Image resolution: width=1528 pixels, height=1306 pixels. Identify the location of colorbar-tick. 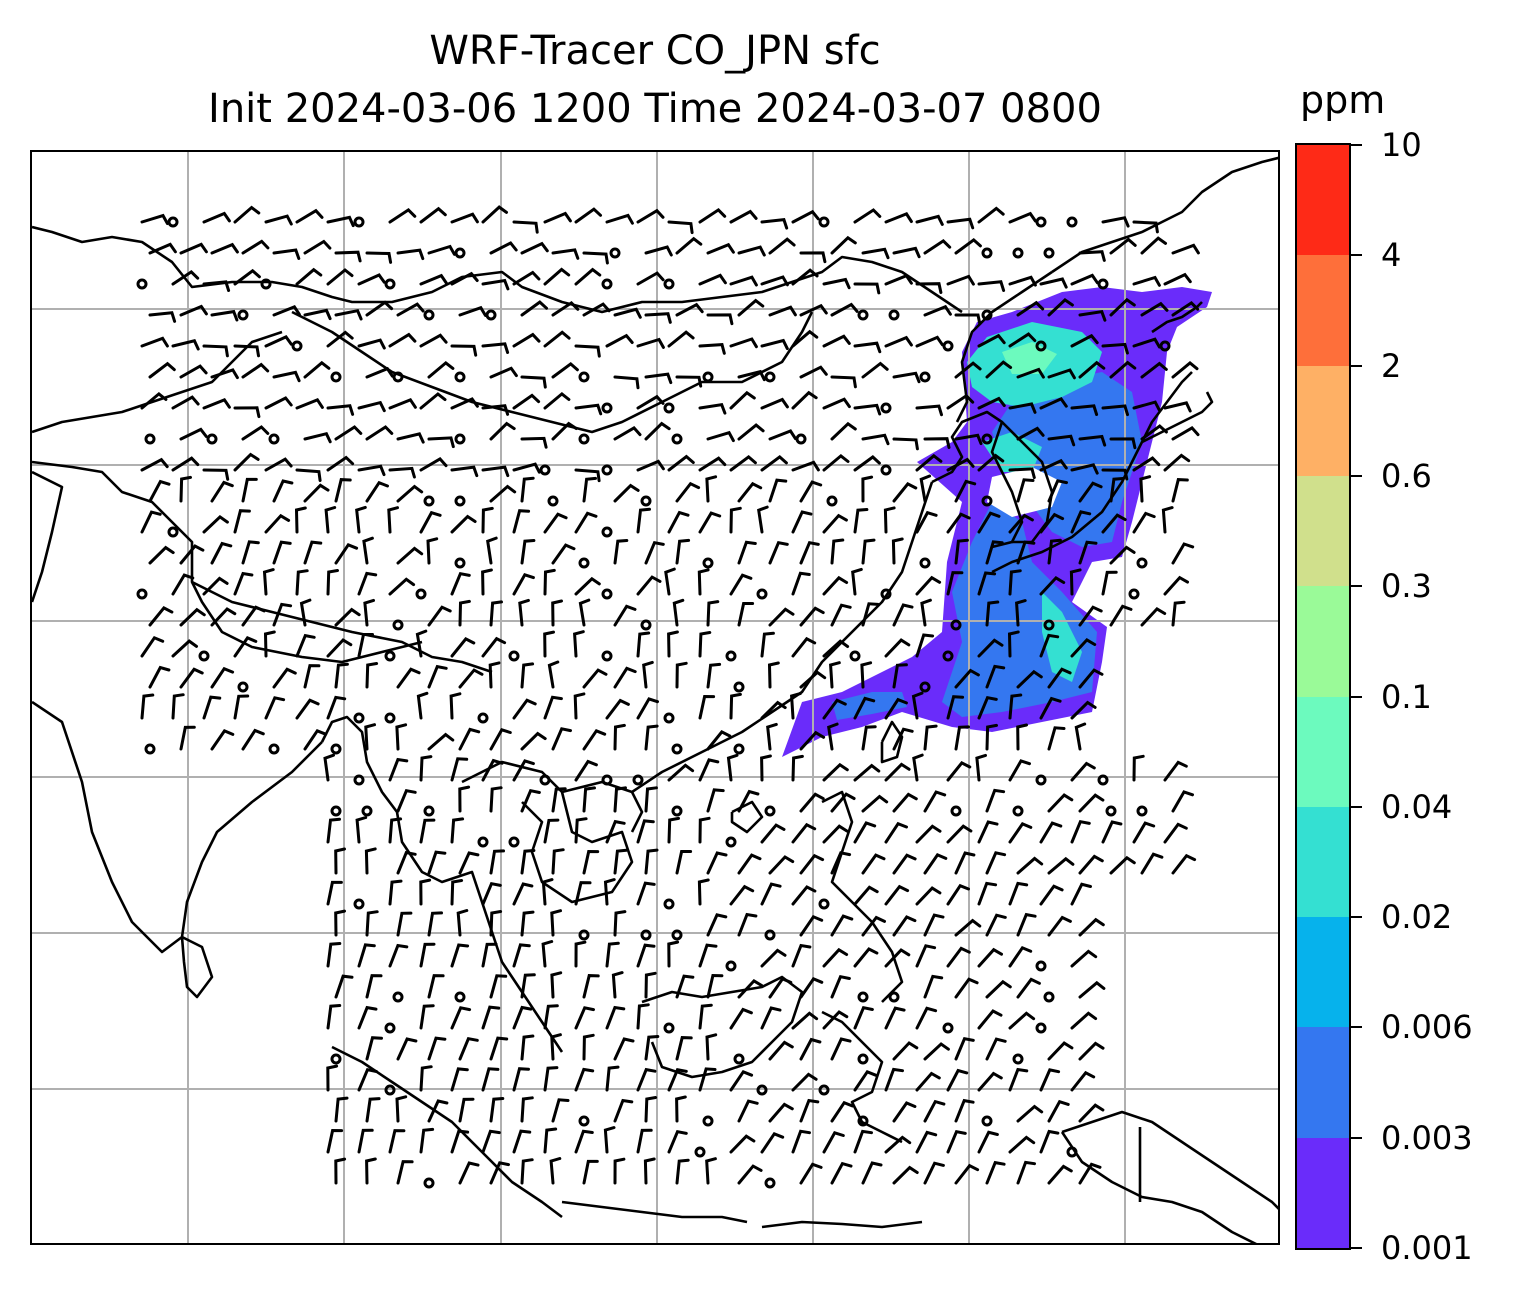
(1356, 1137).